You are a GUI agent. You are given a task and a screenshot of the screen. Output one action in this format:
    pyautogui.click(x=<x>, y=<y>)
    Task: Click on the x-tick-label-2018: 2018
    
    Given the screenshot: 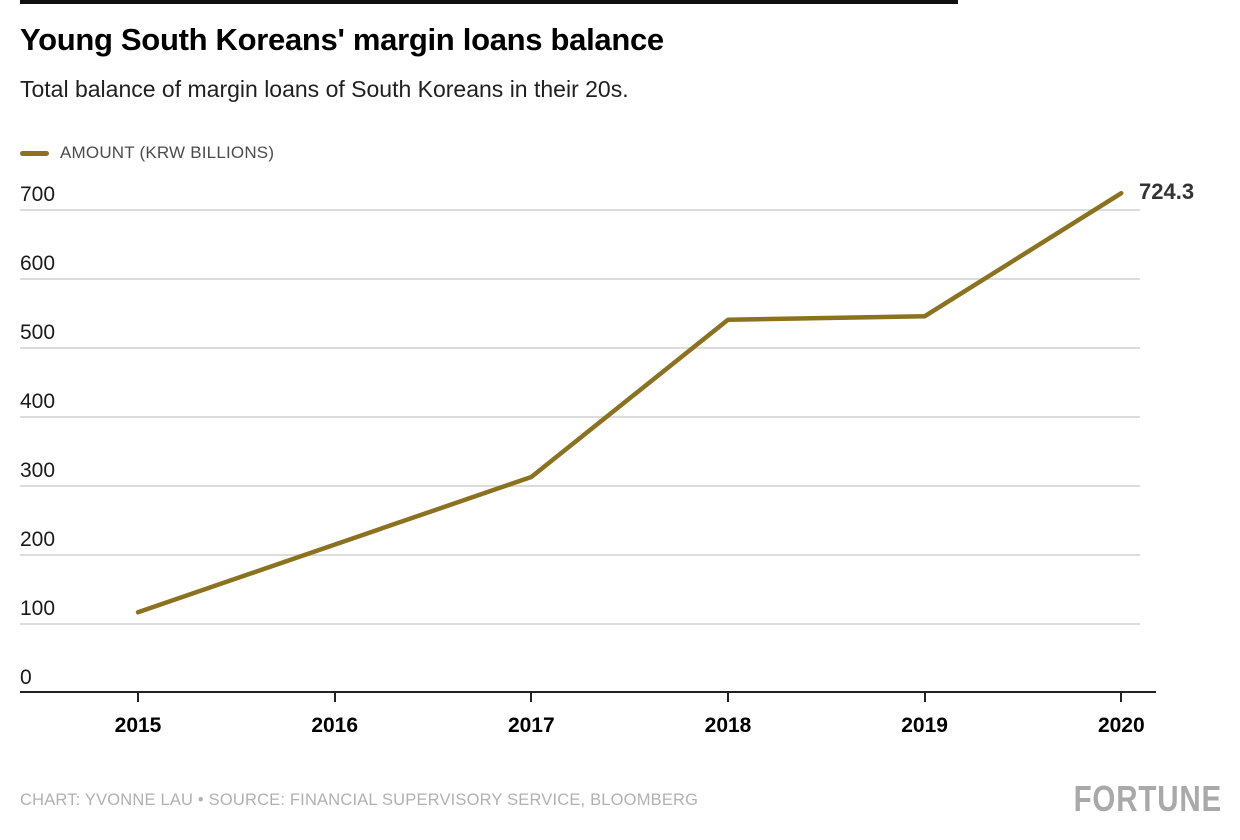 What is the action you would take?
    pyautogui.click(x=728, y=725)
    